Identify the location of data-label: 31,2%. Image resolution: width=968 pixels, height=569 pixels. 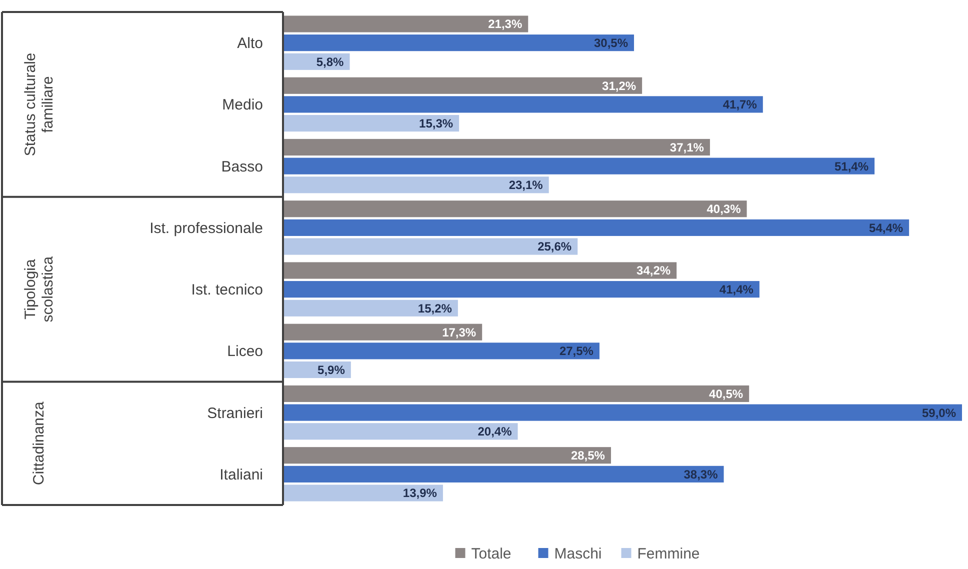
(619, 85).